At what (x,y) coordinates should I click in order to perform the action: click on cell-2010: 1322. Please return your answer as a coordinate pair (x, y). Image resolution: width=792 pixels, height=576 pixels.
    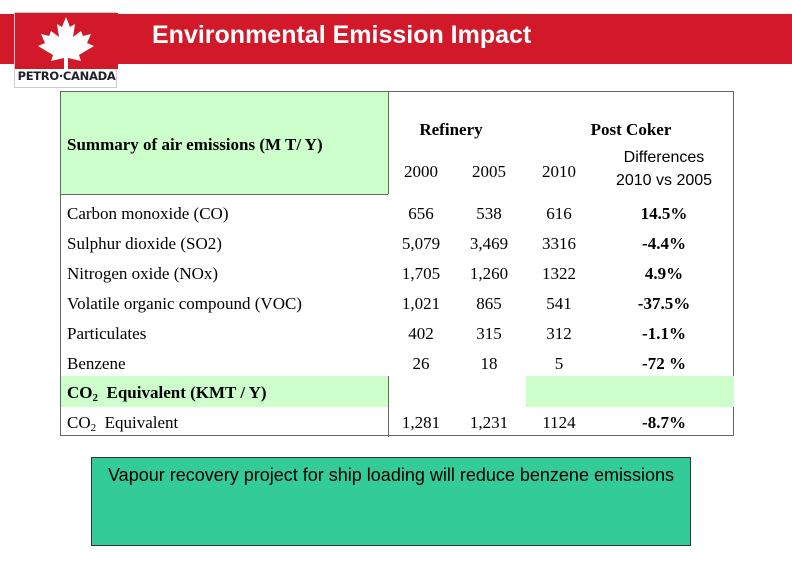
    Looking at the image, I should click on (559, 273).